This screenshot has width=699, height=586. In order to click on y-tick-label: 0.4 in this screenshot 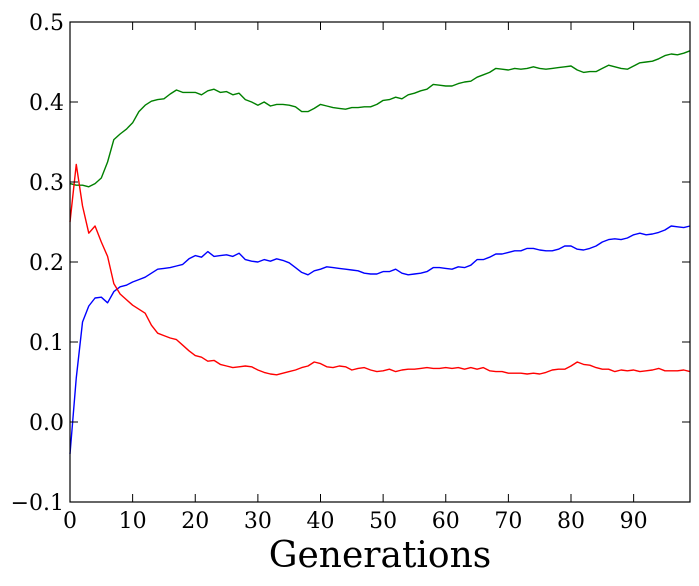, I will do `click(46, 103)`.